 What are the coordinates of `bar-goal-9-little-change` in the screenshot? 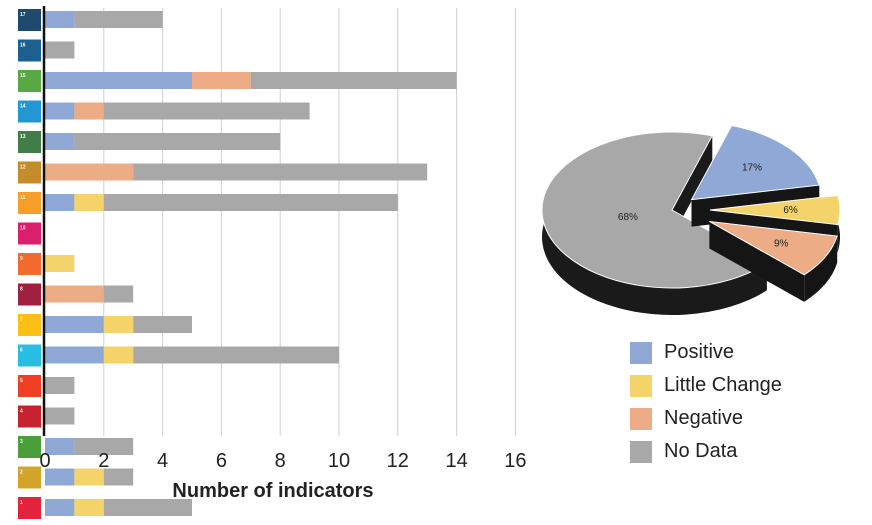 It's located at (60, 263).